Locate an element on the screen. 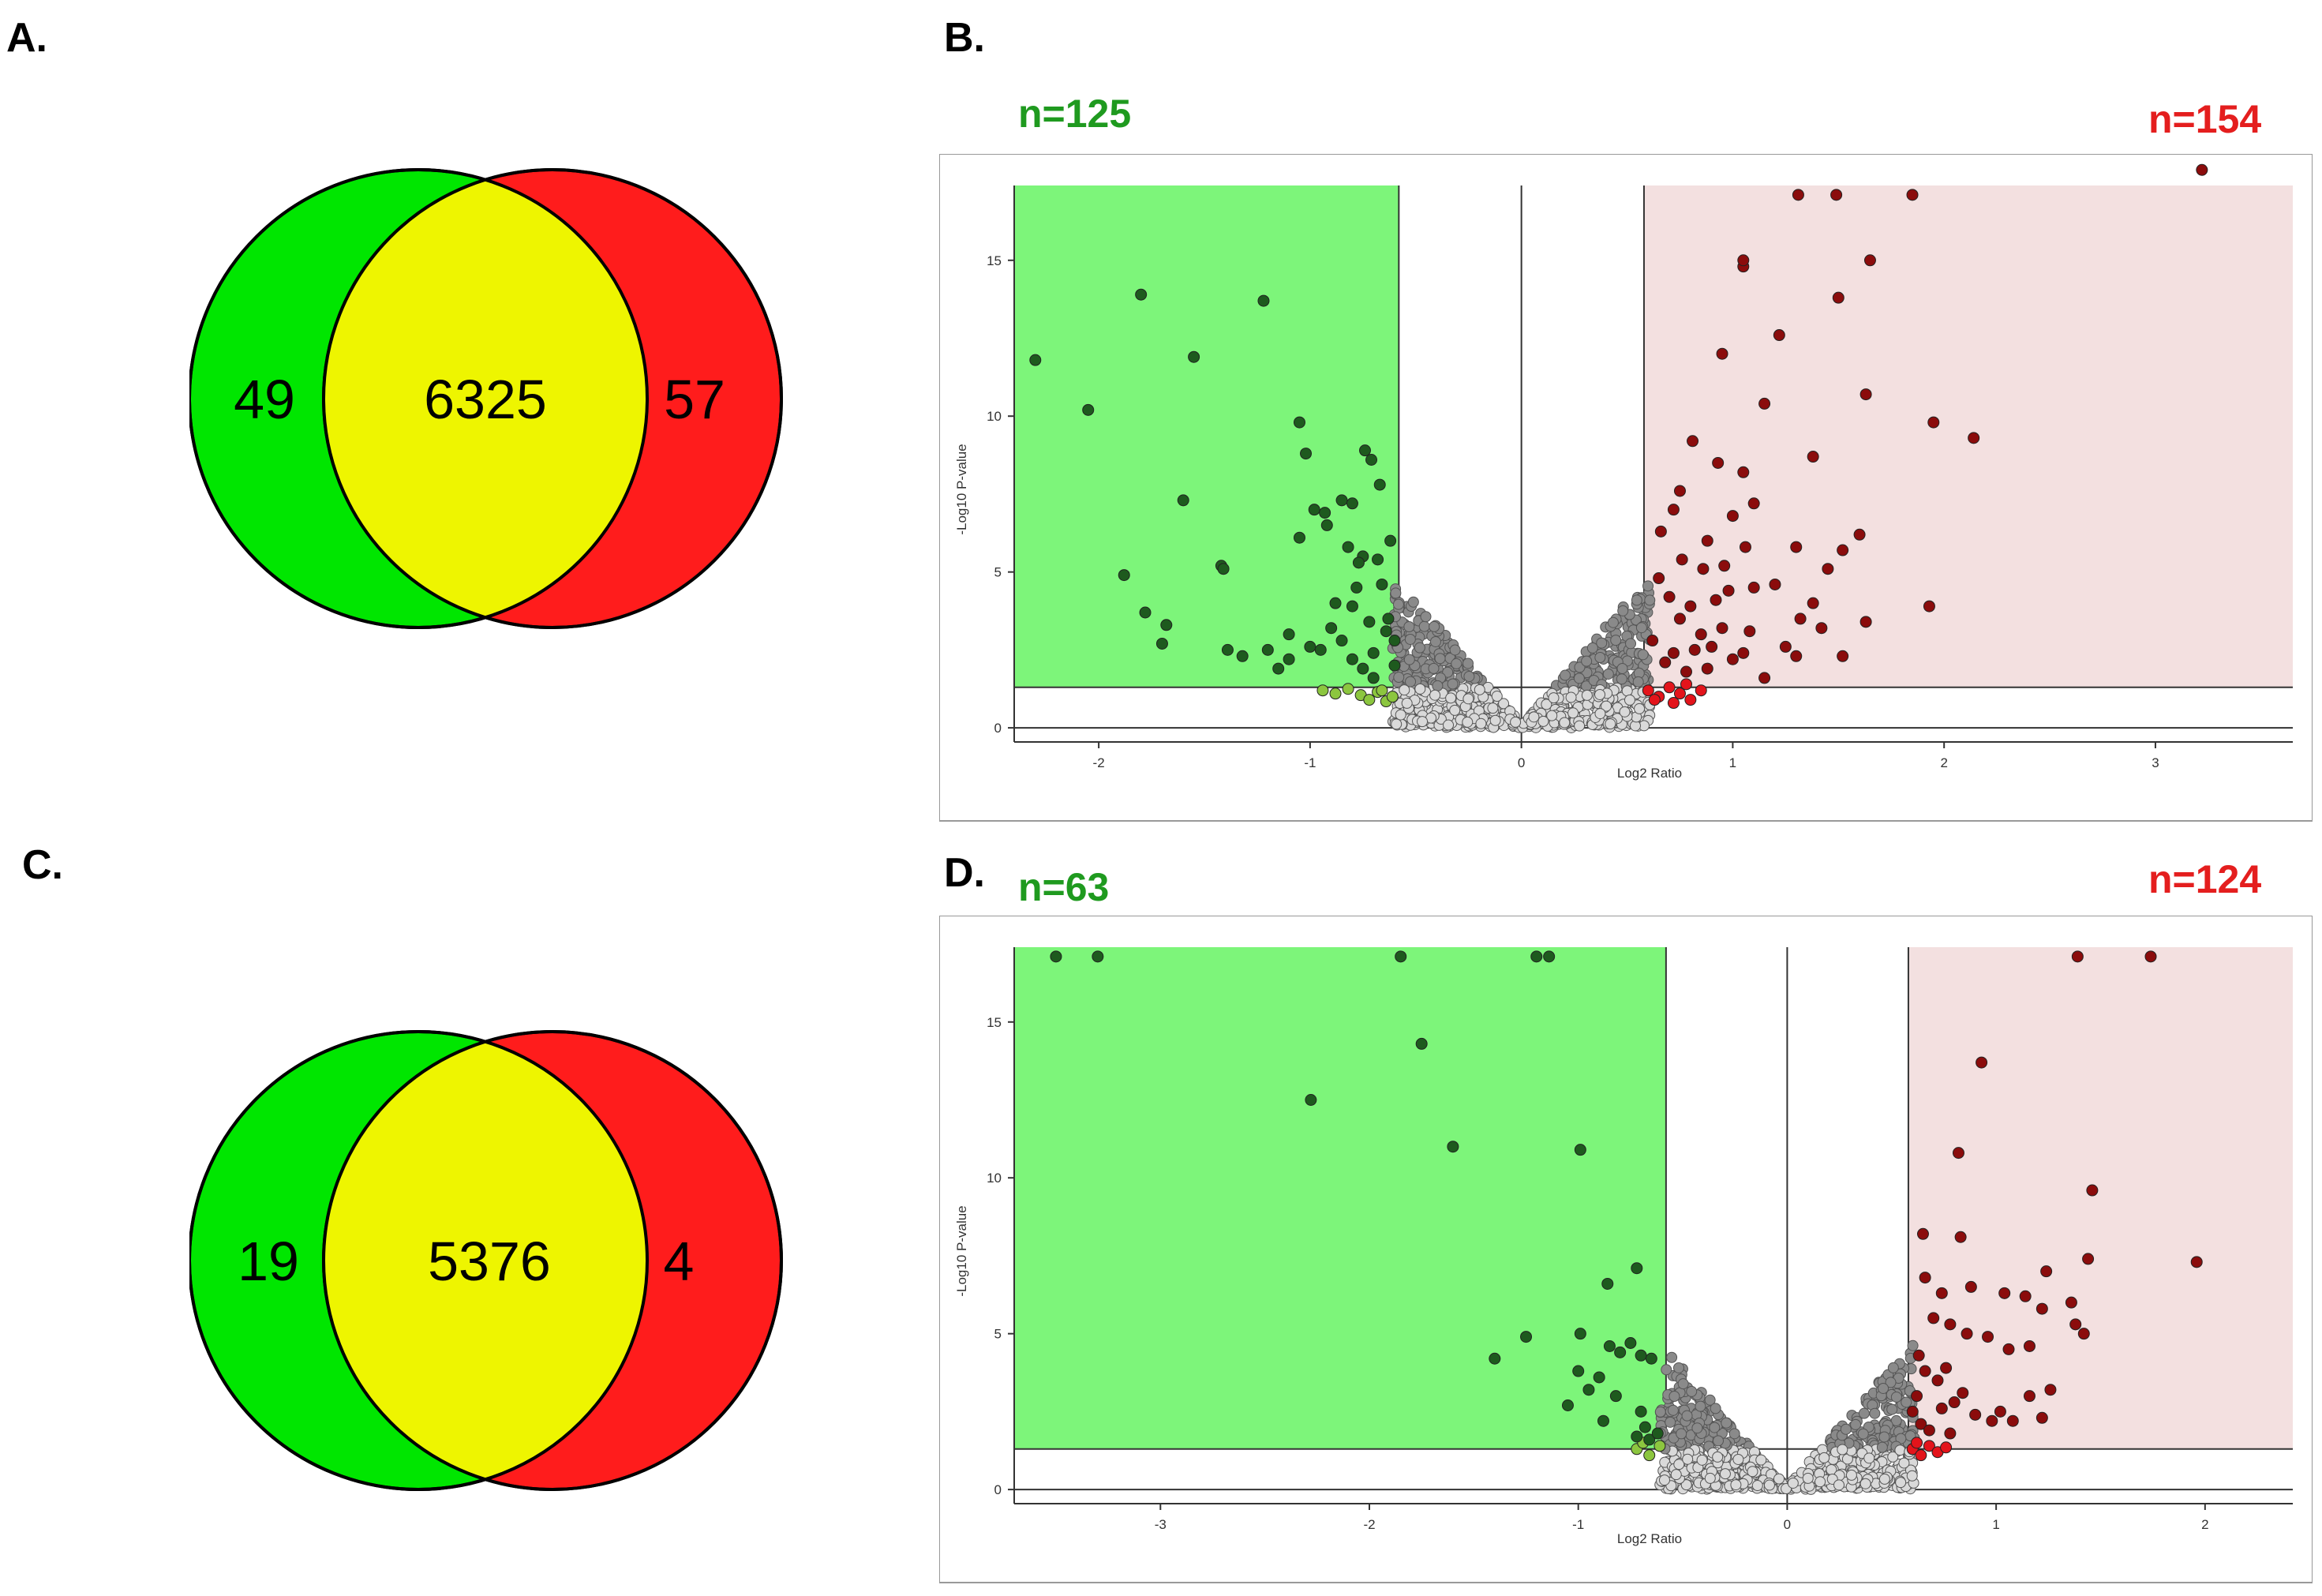 The height and width of the screenshot is (1596, 2322). volcano-d-ytick-label: 5 is located at coordinates (998, 1334).